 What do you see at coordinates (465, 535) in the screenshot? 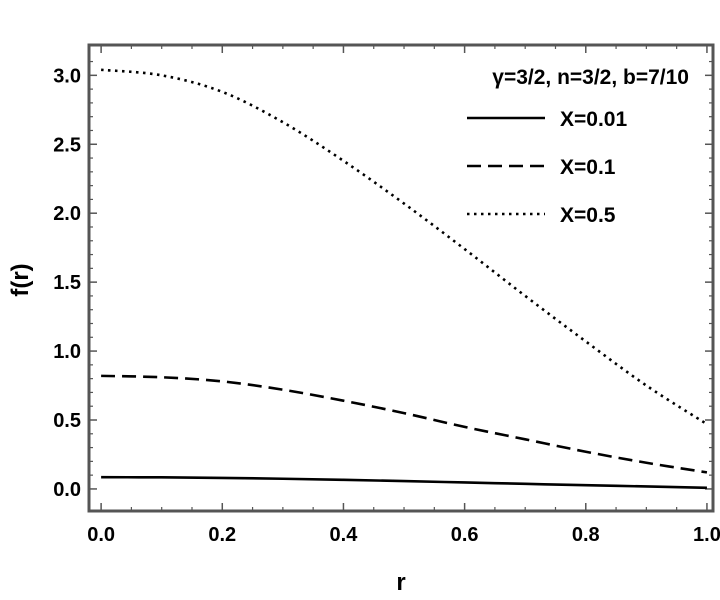
I see `x-tick-label: 0.6` at bounding box center [465, 535].